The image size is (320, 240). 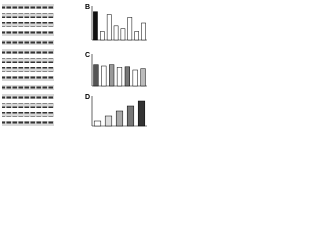 What do you see at coordinates (87, 97) in the screenshot?
I see `panel-label: D` at bounding box center [87, 97].